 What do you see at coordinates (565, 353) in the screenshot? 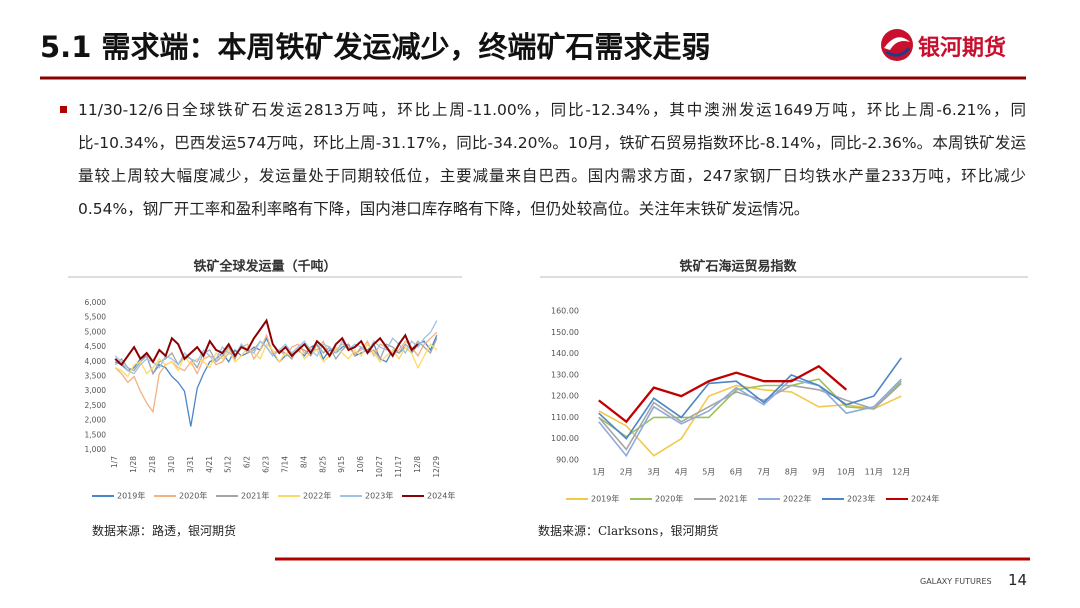
I see `y-tick-label: 140.00` at bounding box center [565, 353].